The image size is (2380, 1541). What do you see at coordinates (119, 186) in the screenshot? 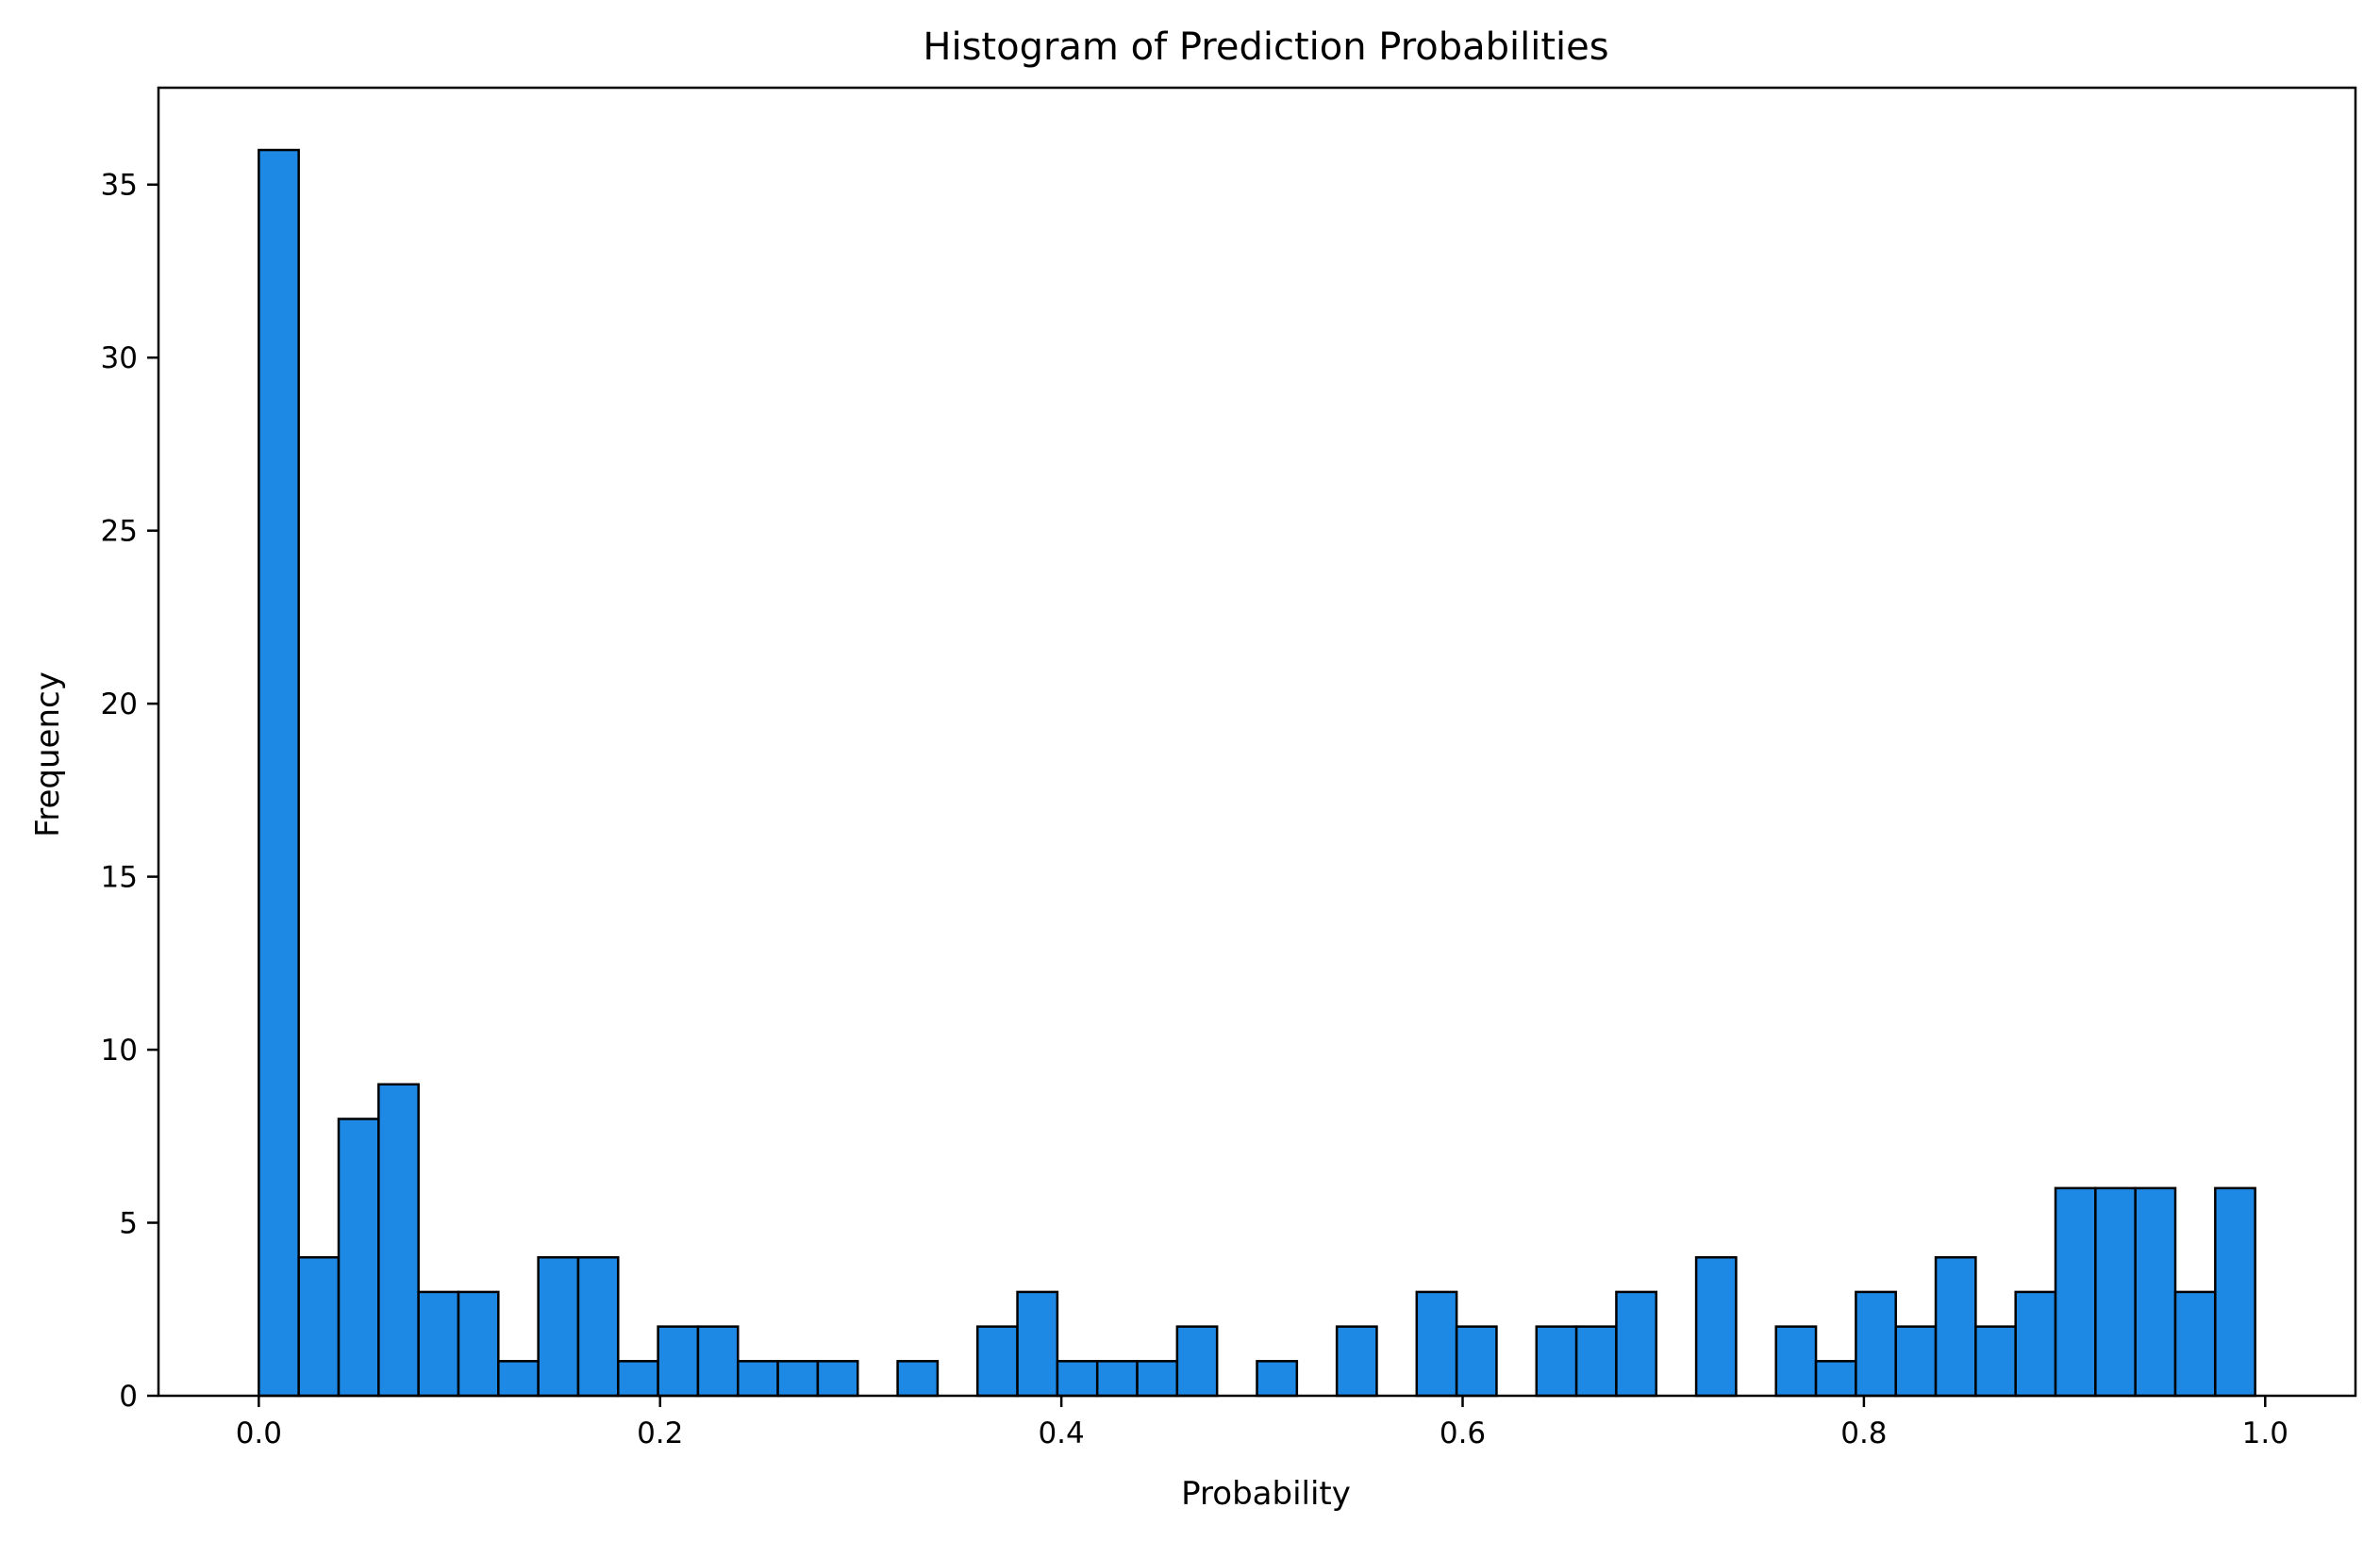
I see `y-tick-label: 35` at bounding box center [119, 186].